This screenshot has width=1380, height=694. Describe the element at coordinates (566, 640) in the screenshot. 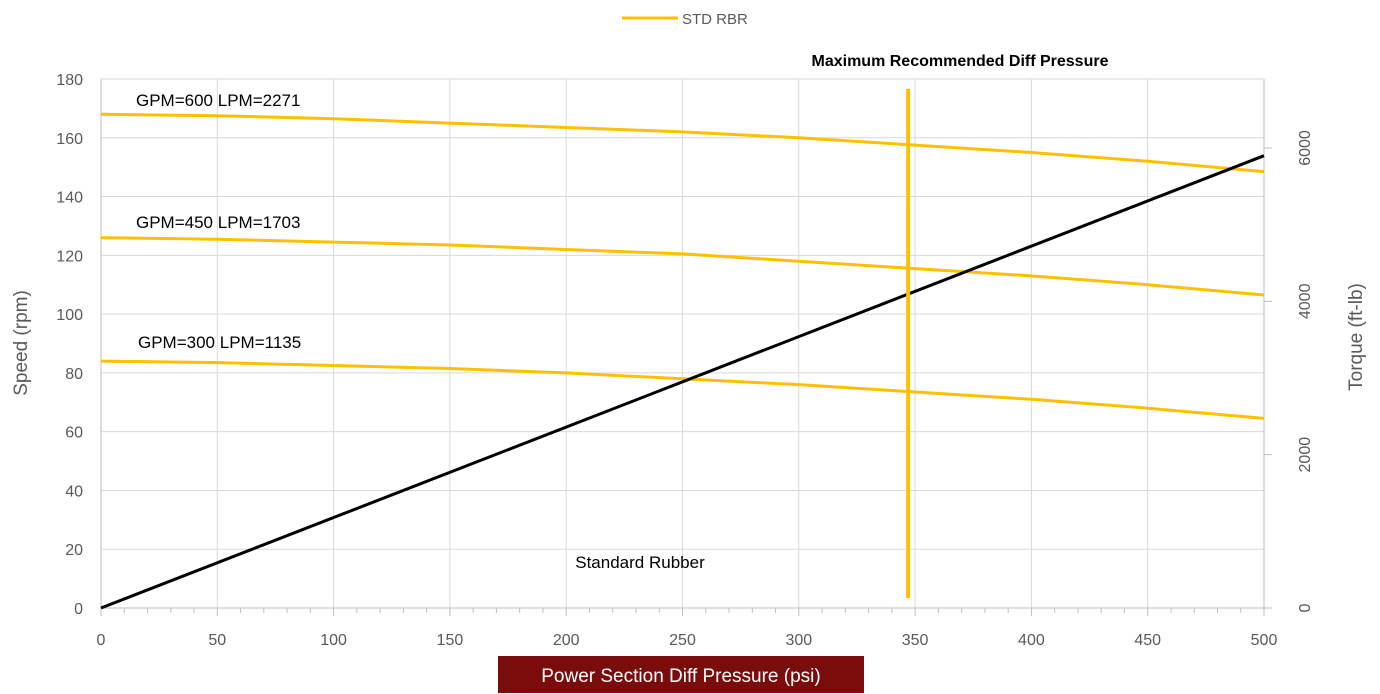

I see `x-tick-label-200: 200` at that location.